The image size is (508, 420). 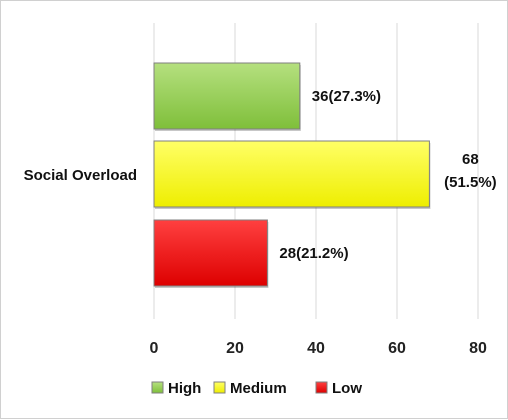 What do you see at coordinates (347, 388) in the screenshot?
I see `legend-label-low: Low` at bounding box center [347, 388].